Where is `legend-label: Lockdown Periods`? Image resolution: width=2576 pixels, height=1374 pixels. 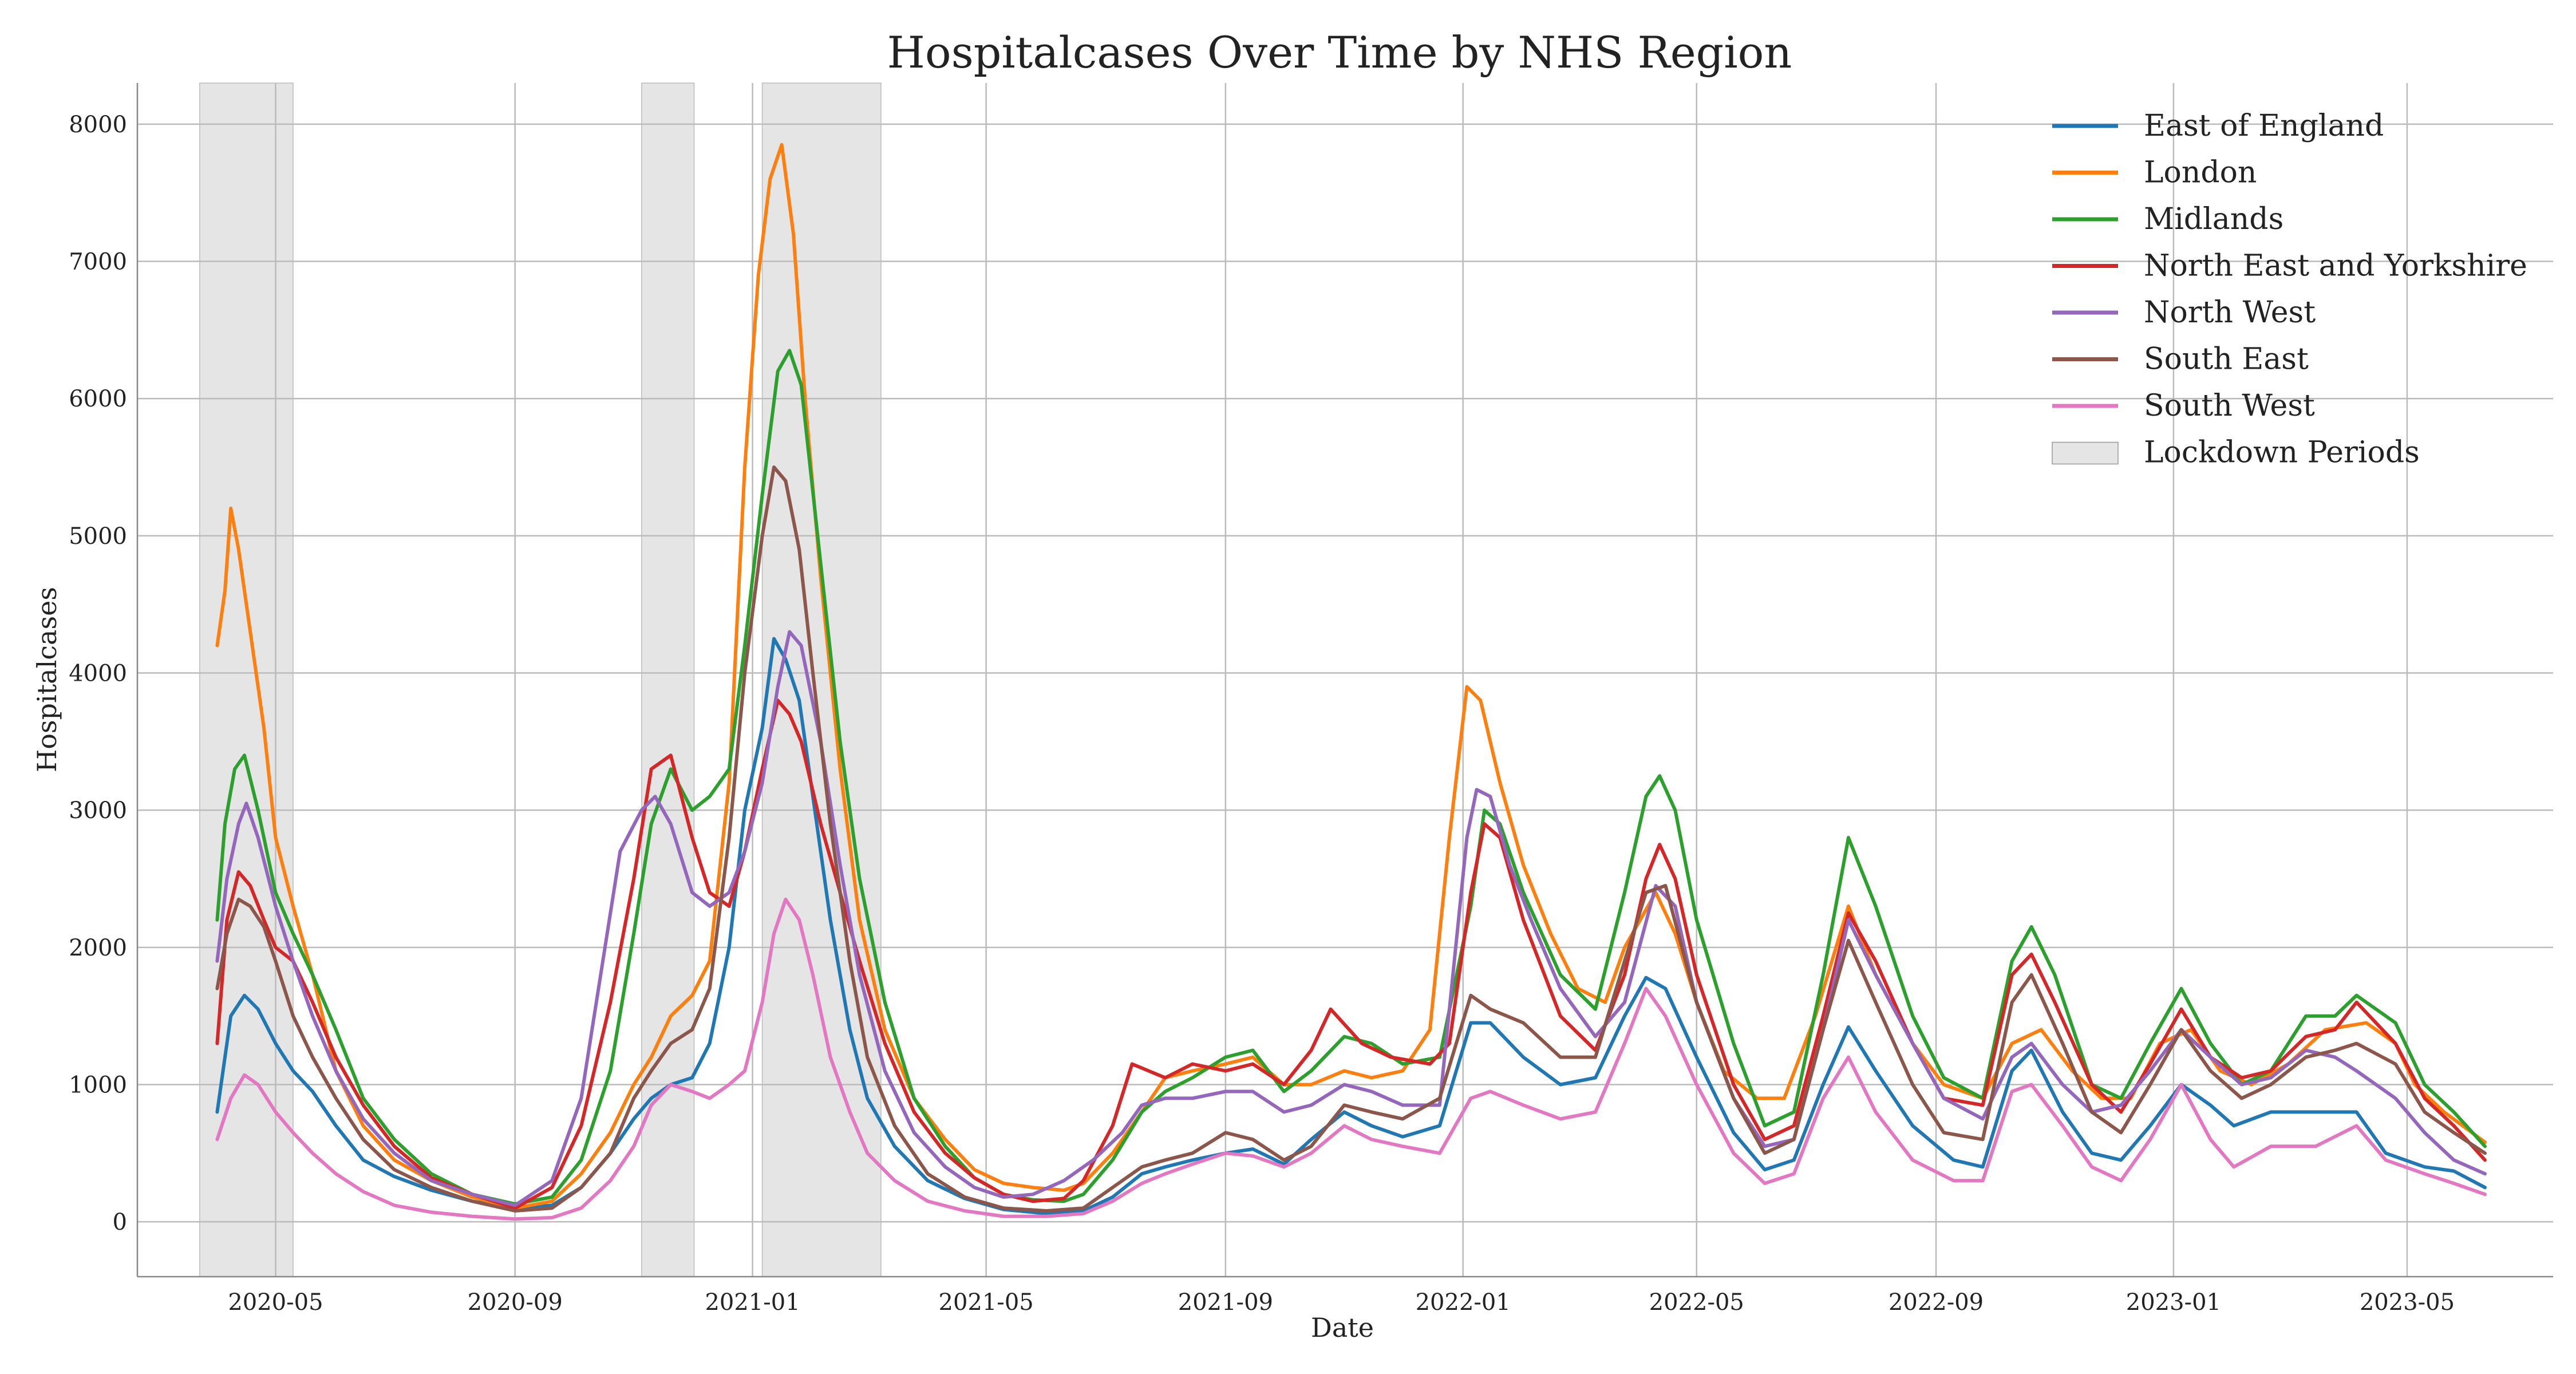
legend-label: Lockdown Periods is located at coordinates (2282, 453).